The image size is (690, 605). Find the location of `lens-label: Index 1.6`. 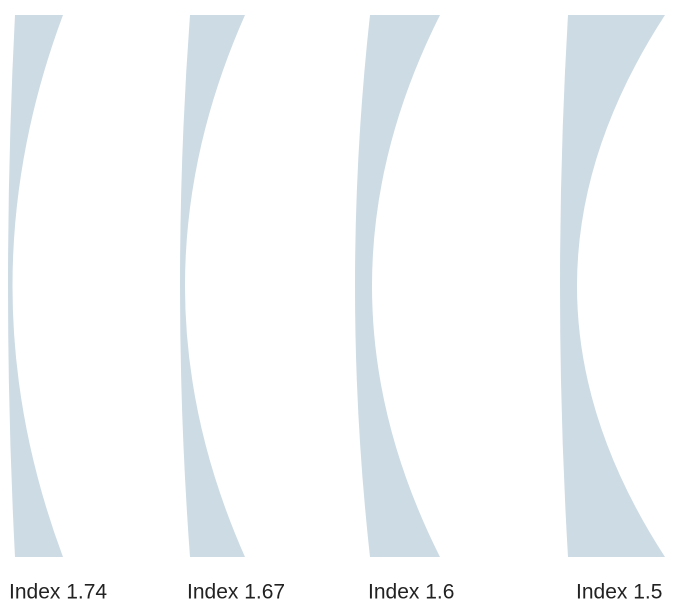

lens-label: Index 1.6 is located at coordinates (411, 592).